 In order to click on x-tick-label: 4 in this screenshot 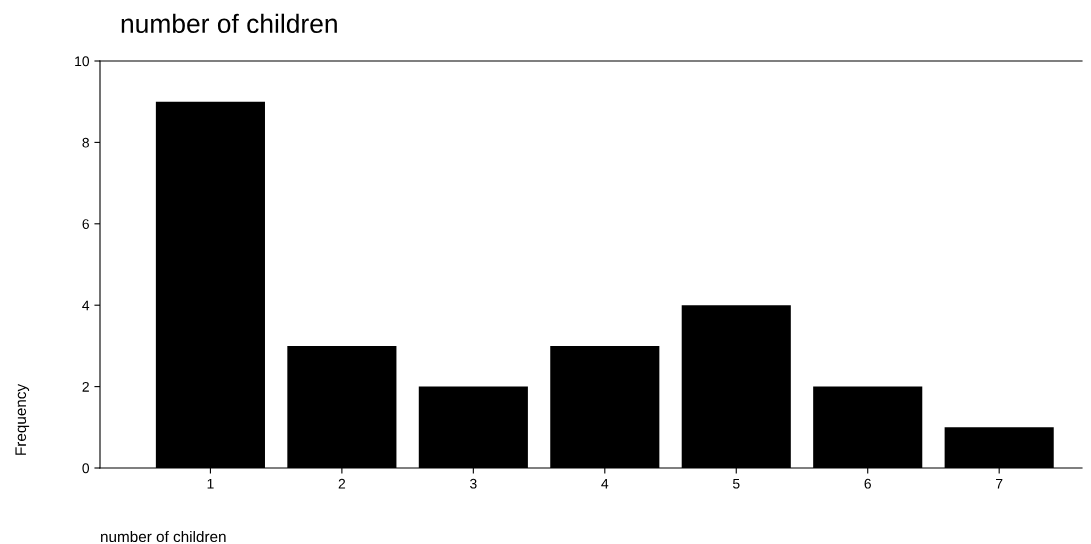, I will do `click(605, 483)`.